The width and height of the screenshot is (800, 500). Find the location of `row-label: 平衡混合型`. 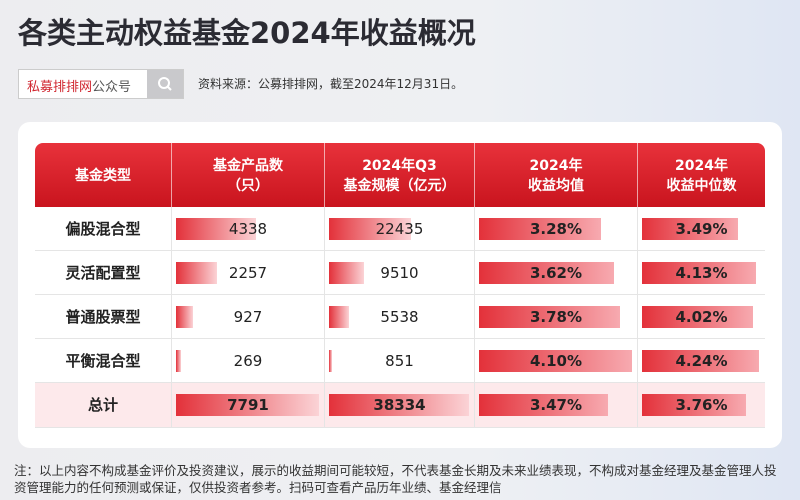

row-label: 平衡混合型 is located at coordinates (103, 361).